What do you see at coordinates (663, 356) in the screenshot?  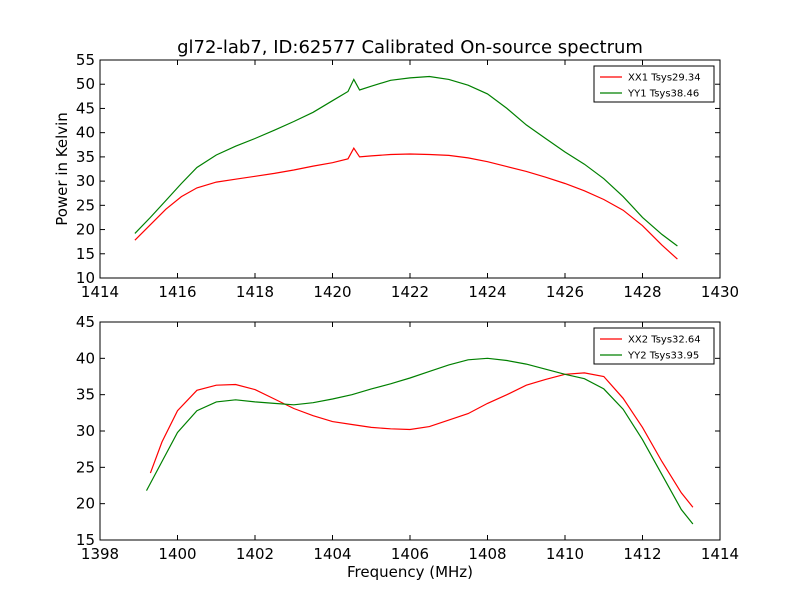 I see `legend-entry: YY2 Tsys33.95` at bounding box center [663, 356].